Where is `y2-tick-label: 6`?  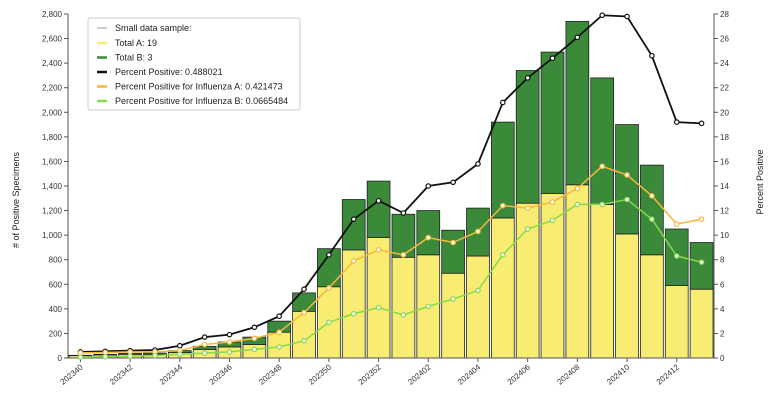 y2-tick-label: 6 is located at coordinates (722, 284).